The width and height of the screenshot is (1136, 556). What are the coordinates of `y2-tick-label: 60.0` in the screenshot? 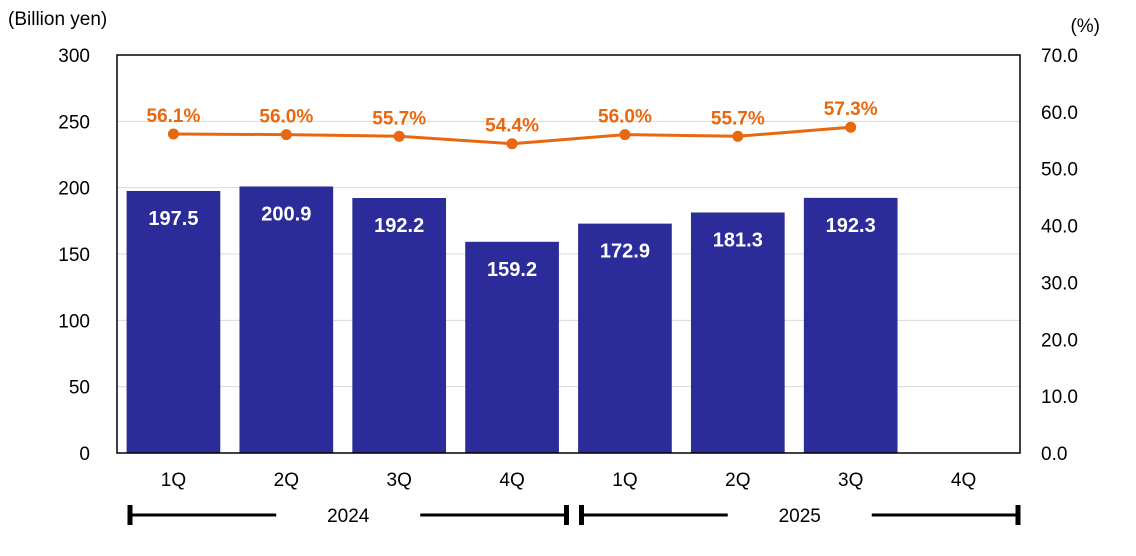 It's located at (1059, 113).